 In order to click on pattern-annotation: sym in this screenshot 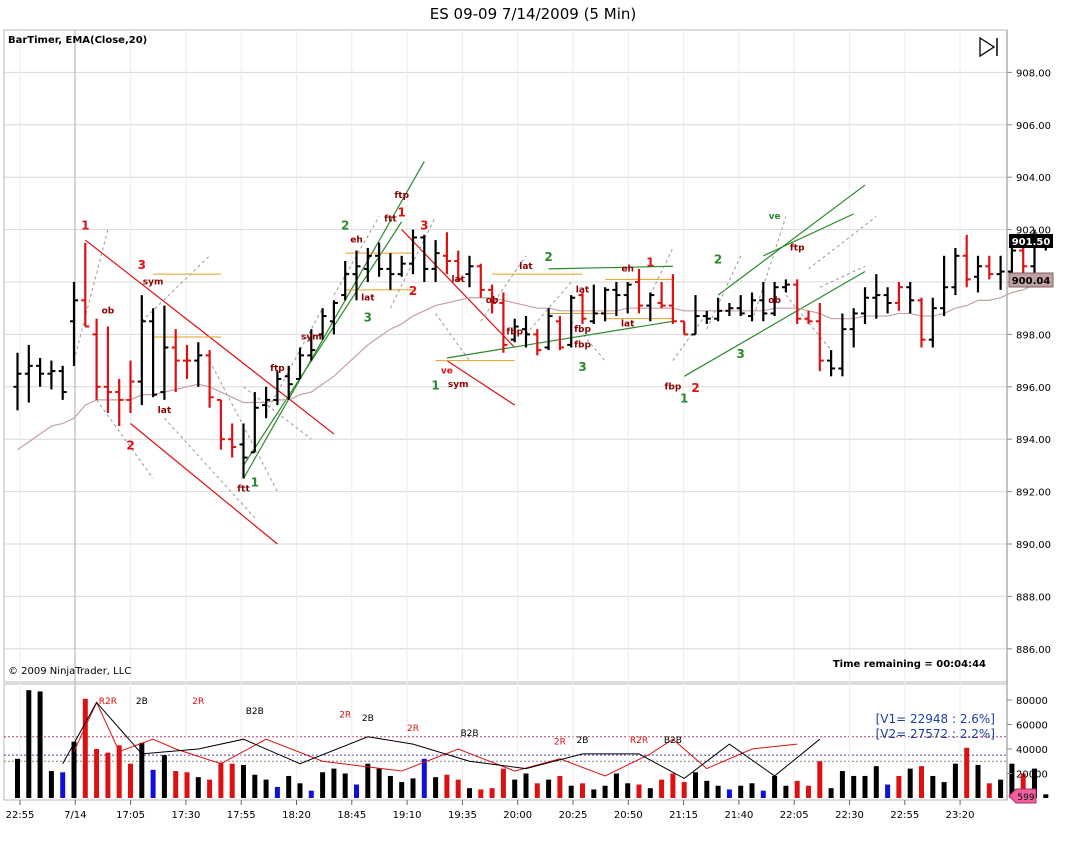, I will do `click(458, 385)`.